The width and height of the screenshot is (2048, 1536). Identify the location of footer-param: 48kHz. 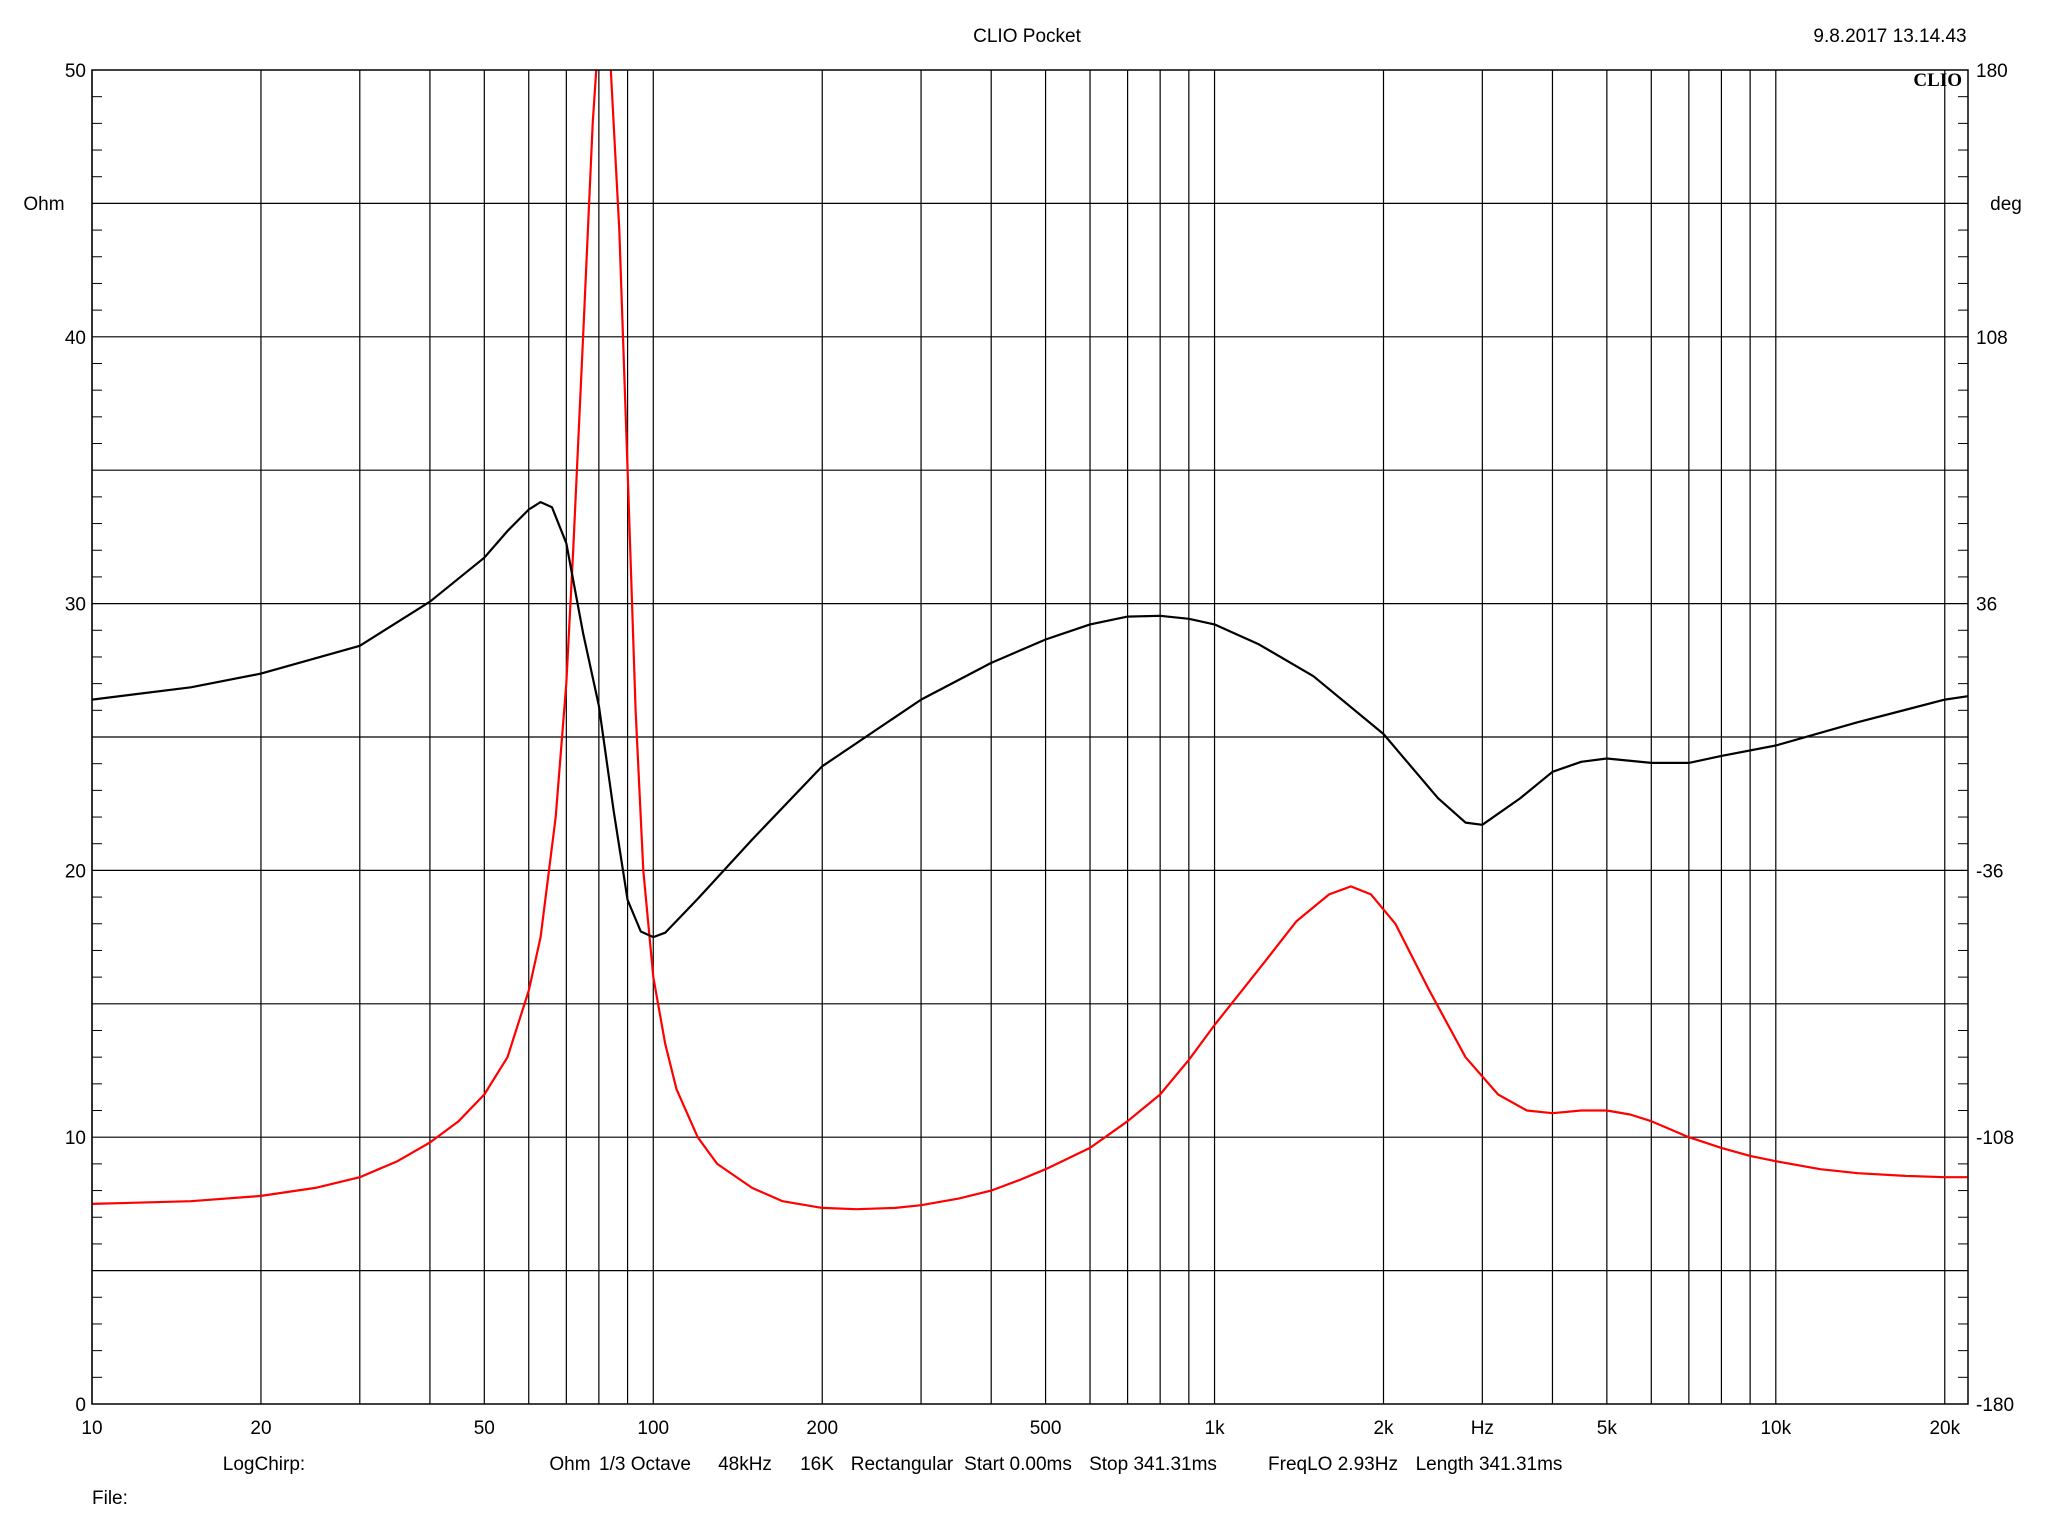
(745, 1464).